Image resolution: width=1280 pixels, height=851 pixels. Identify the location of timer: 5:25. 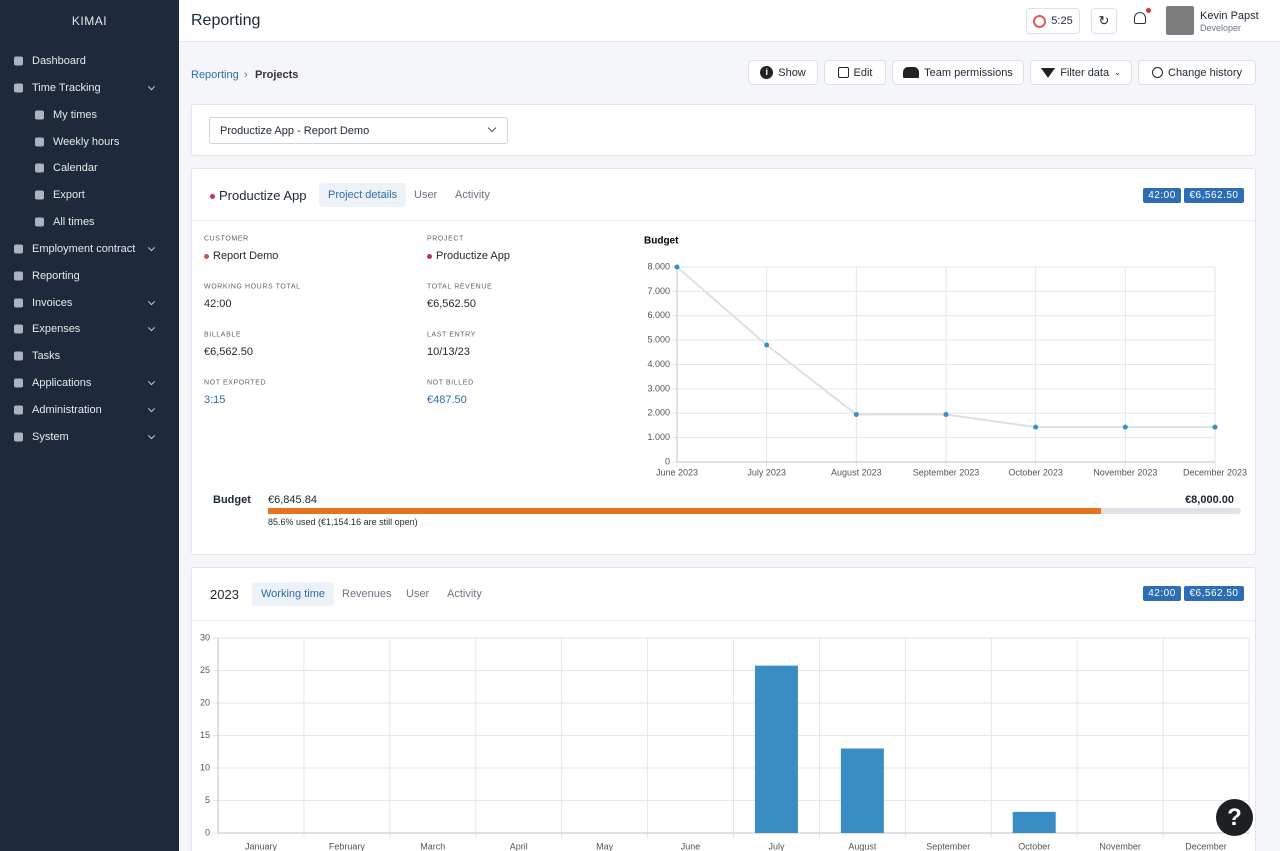
(1053, 21).